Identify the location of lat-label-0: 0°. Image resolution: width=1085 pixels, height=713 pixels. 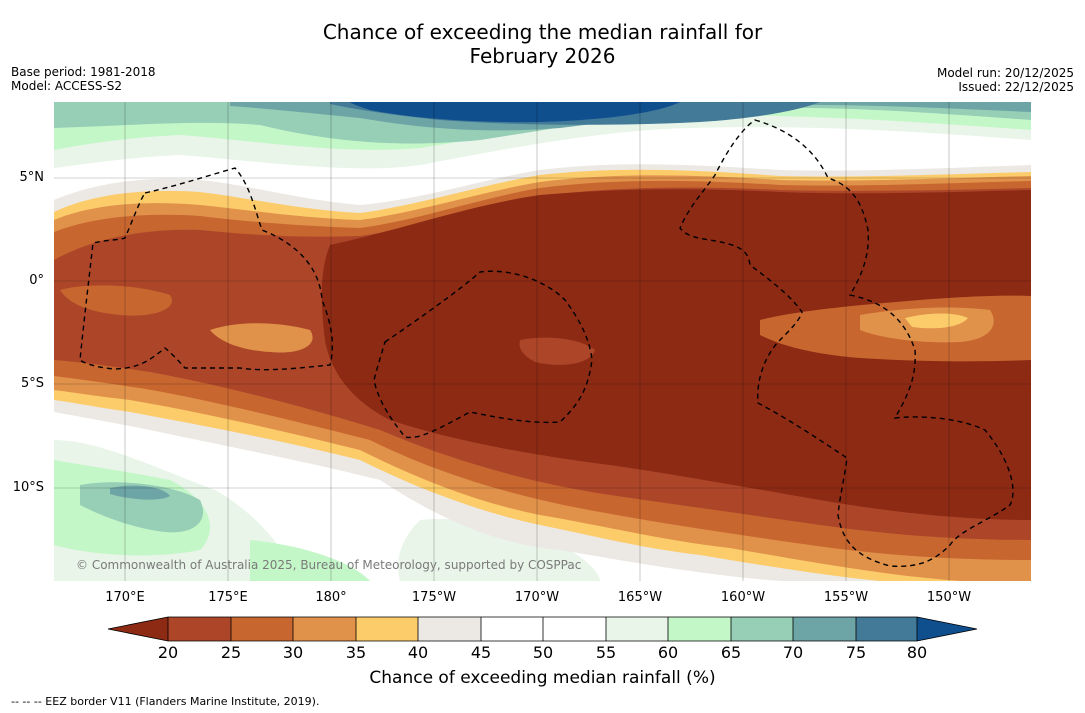
(36, 280).